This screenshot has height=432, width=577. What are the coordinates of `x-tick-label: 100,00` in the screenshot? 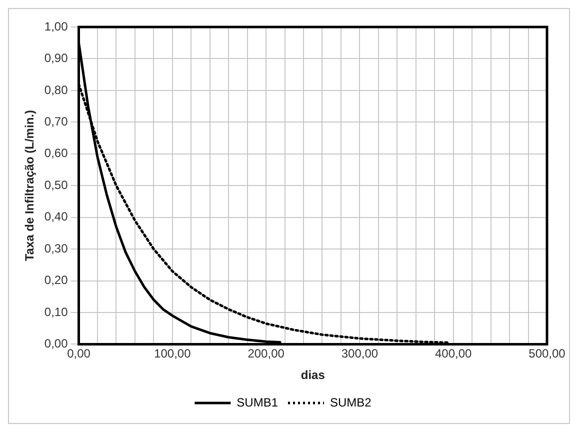 It's located at (173, 353).